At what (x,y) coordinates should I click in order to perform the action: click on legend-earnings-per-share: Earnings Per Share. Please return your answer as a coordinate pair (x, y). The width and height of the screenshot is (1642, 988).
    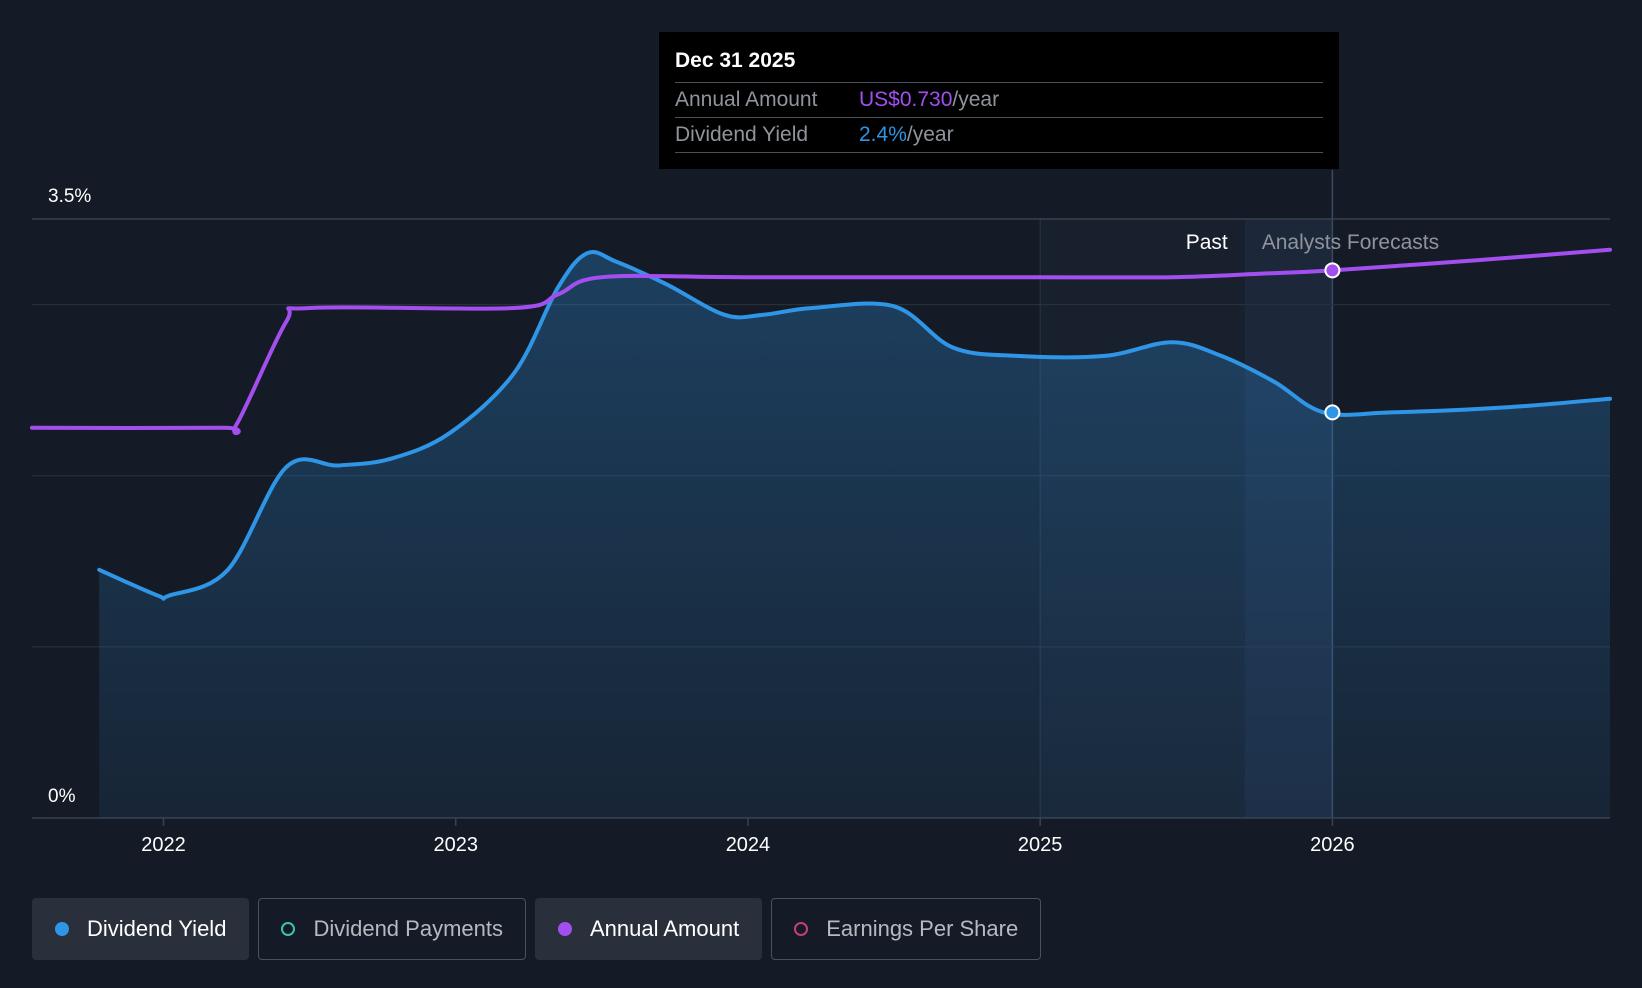
    Looking at the image, I should click on (906, 929).